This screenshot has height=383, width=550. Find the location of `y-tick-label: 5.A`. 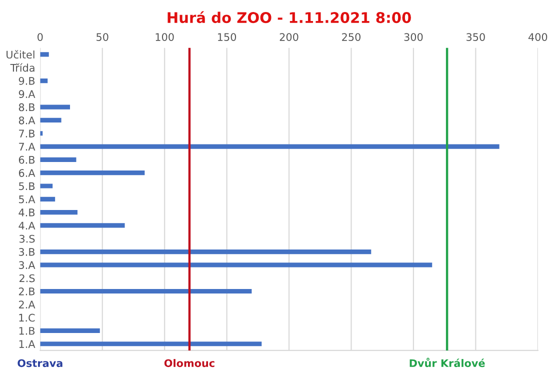

y-tick-label: 5.A is located at coordinates (27, 200).